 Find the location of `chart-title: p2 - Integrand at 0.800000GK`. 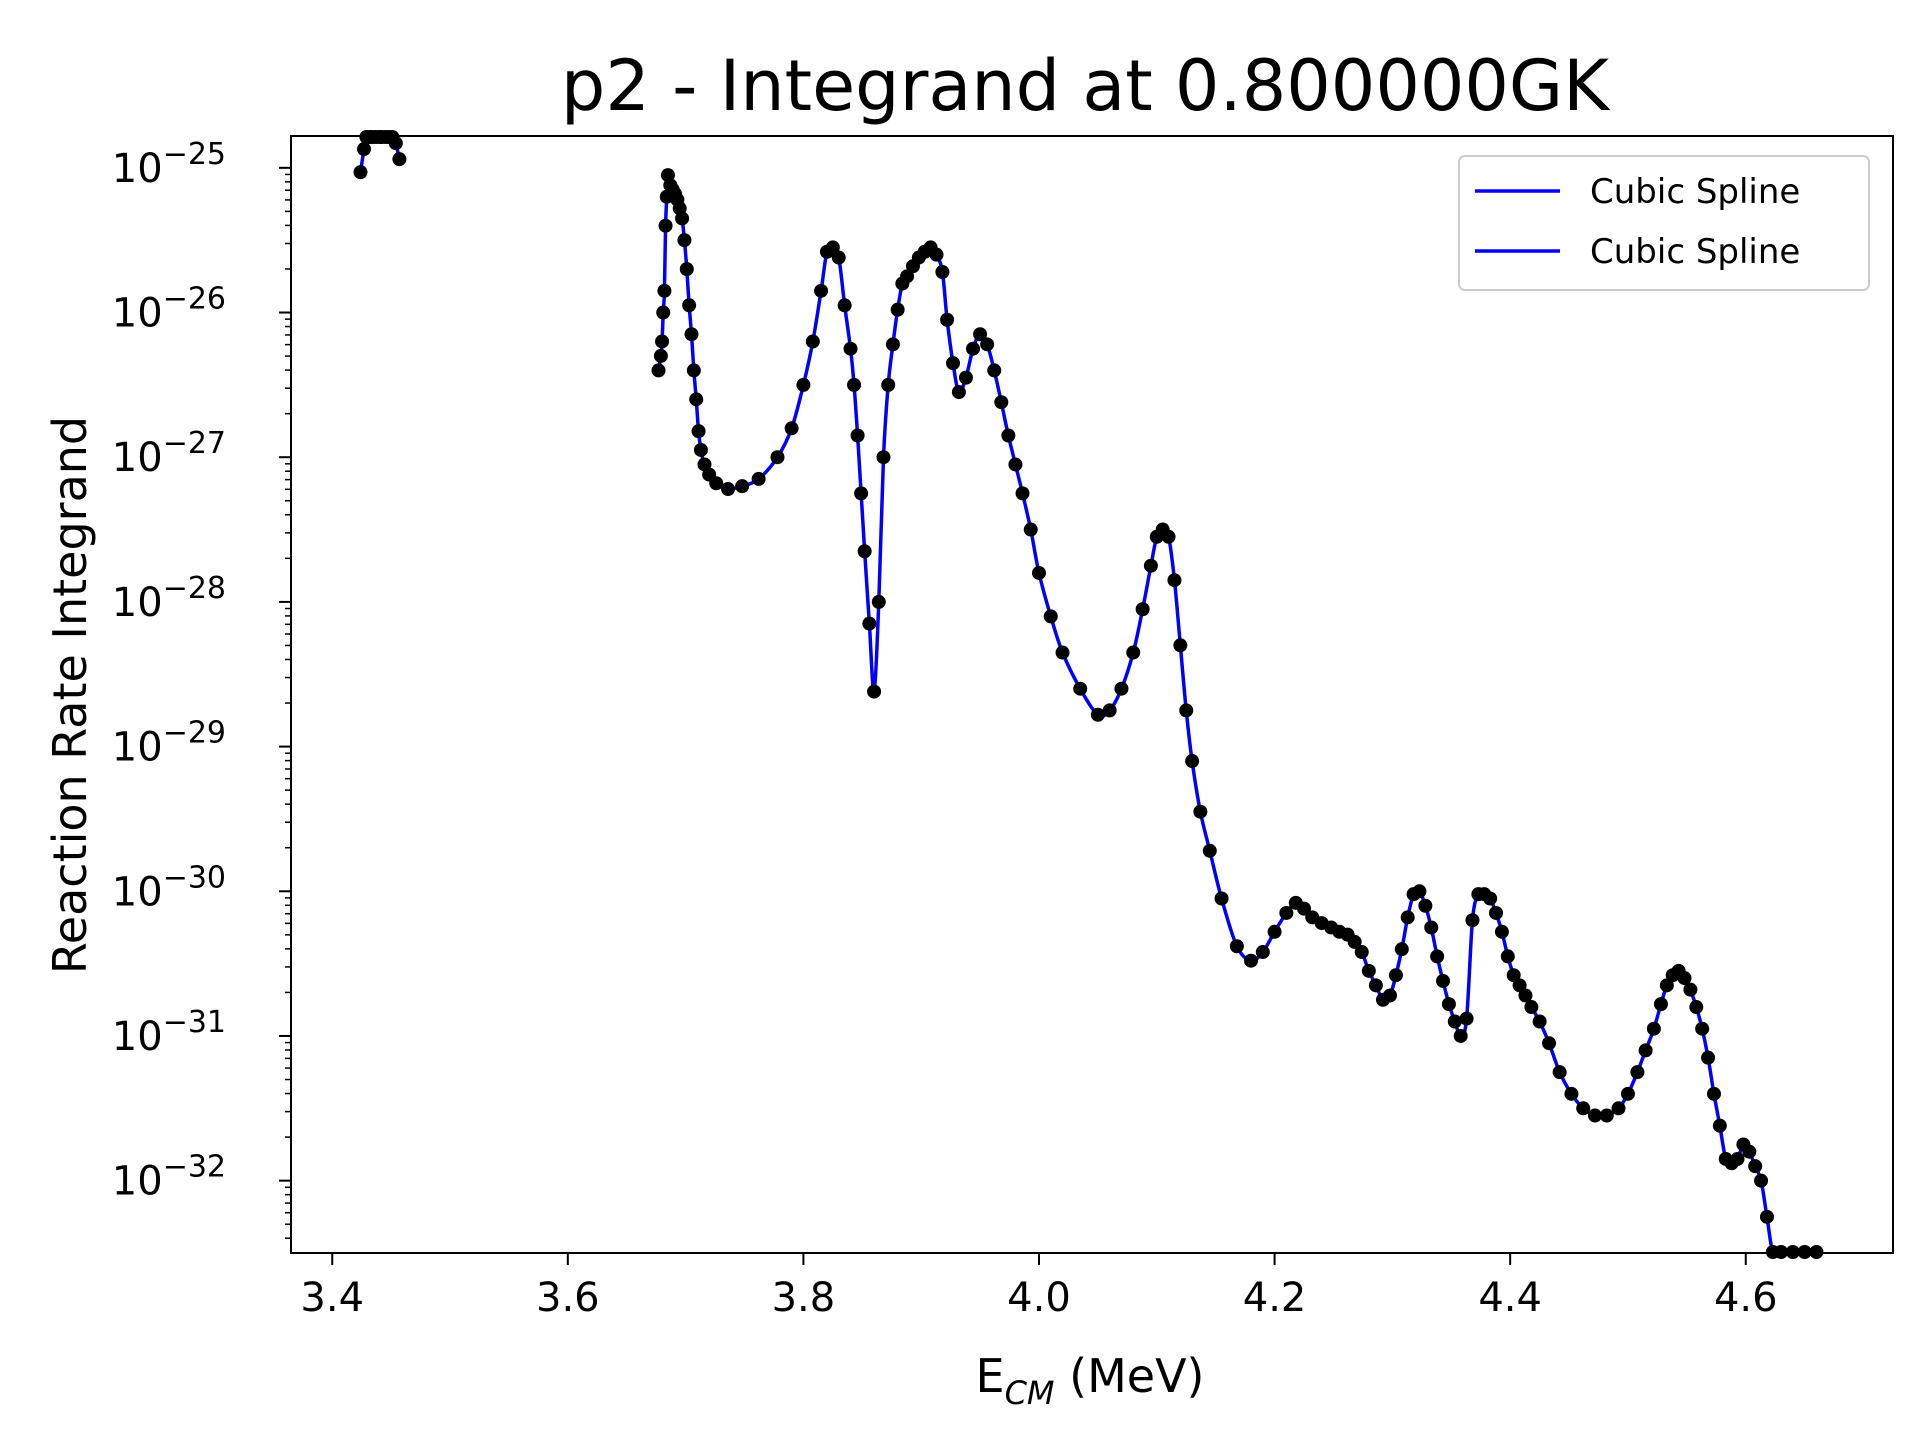

chart-title: p2 - Integrand at 0.800000GK is located at coordinates (1086, 86).